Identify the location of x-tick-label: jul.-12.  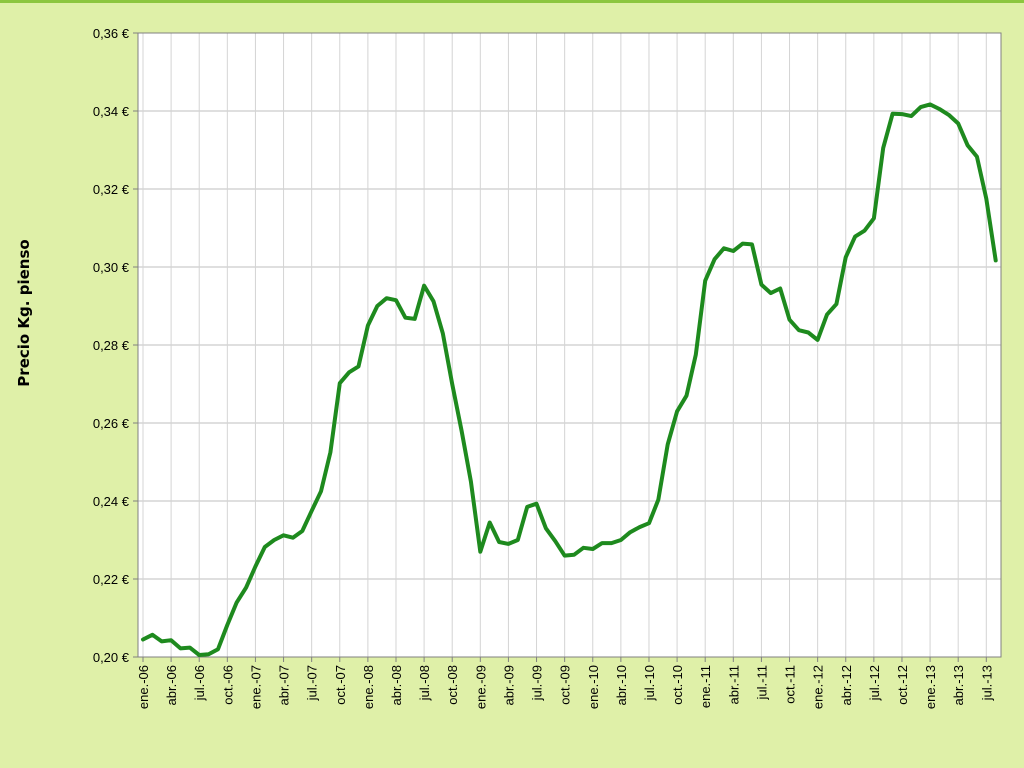
(874, 683).